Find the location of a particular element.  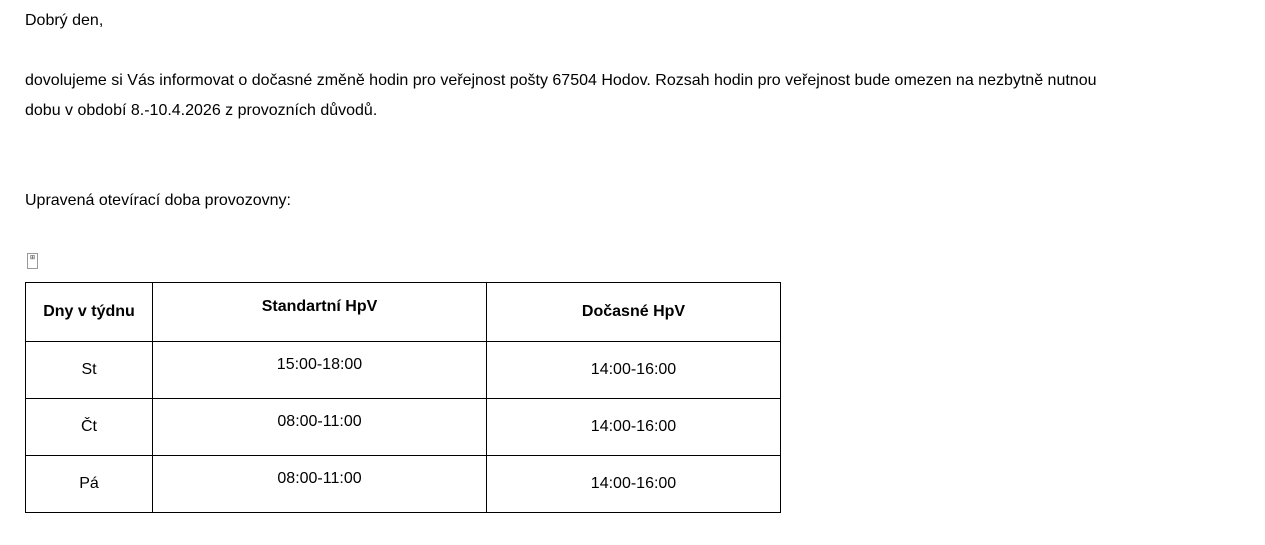

table-header-row: Dny v týdnu Standartní HpV Dočasné HpV is located at coordinates (403, 312).